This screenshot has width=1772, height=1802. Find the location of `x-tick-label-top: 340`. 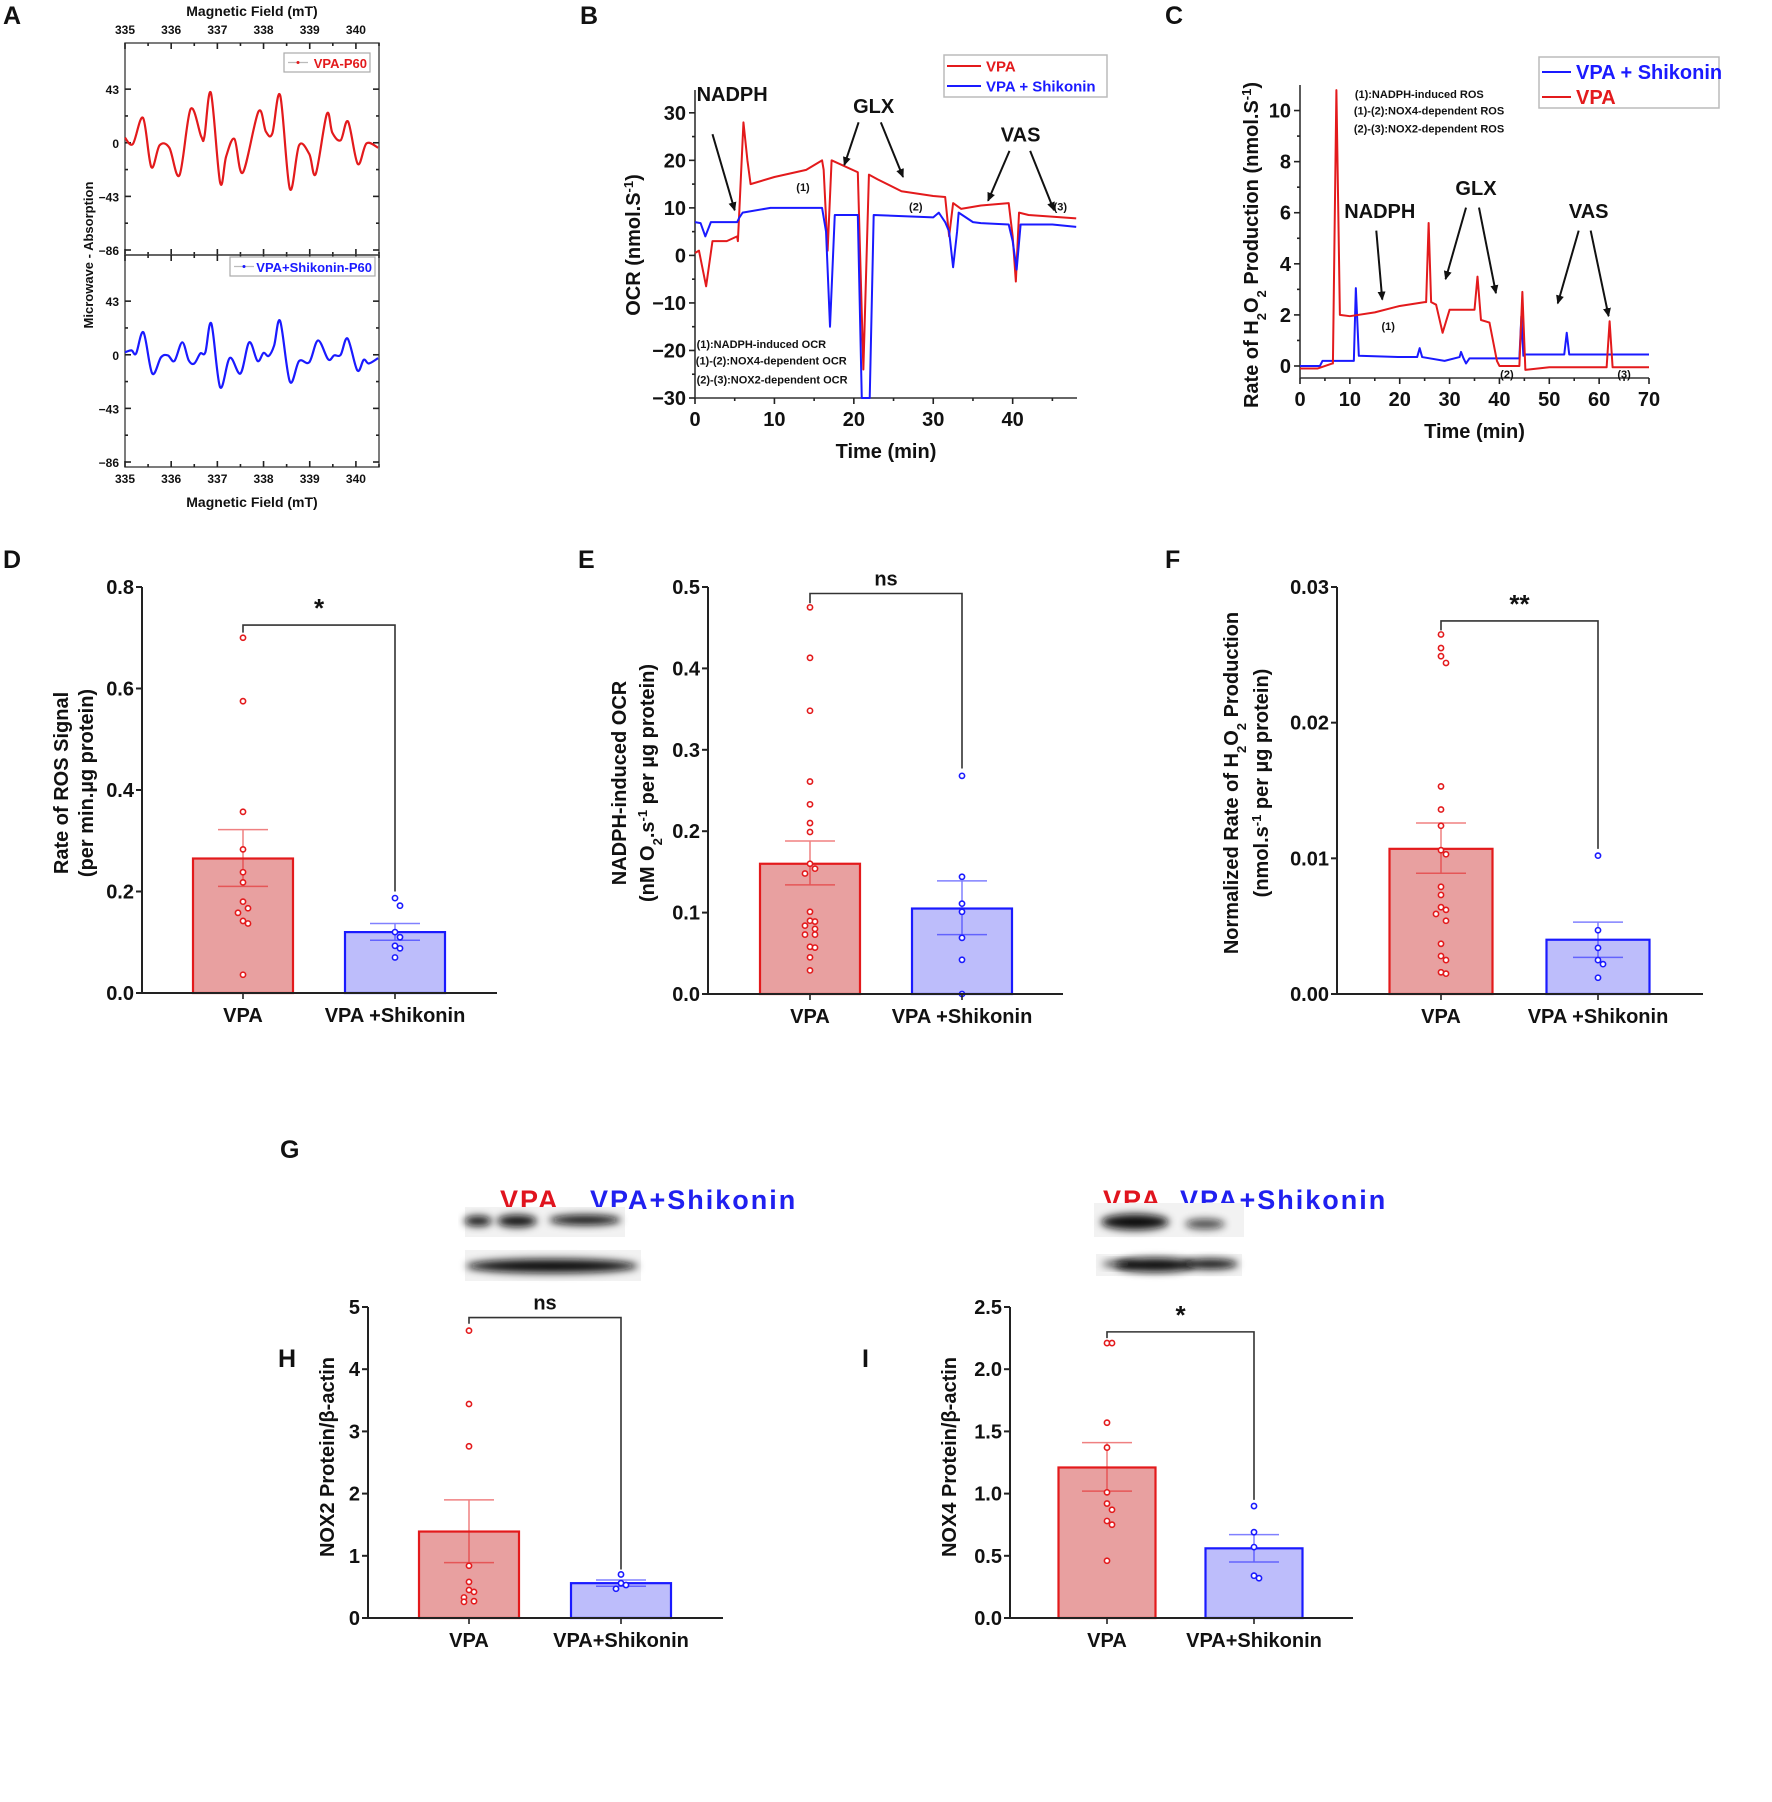

x-tick-label-top: 340 is located at coordinates (356, 30).